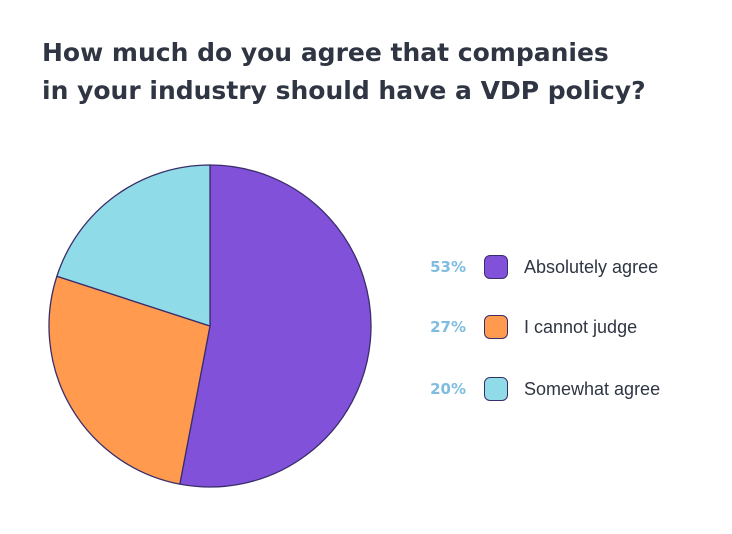 This screenshot has width=732, height=534. What do you see at coordinates (448, 267) in the screenshot?
I see `legend-percent: 53%` at bounding box center [448, 267].